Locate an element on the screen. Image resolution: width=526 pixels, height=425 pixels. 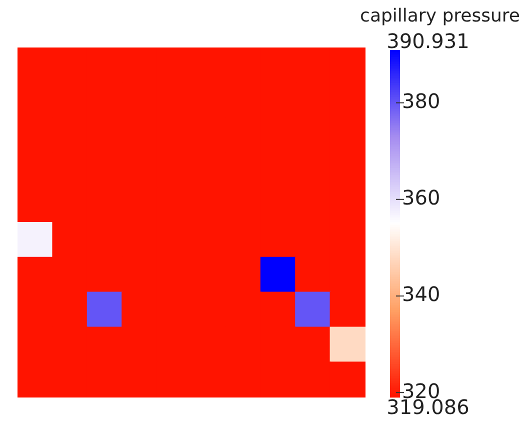
color-bar-label: 380 is located at coordinates (421, 101).